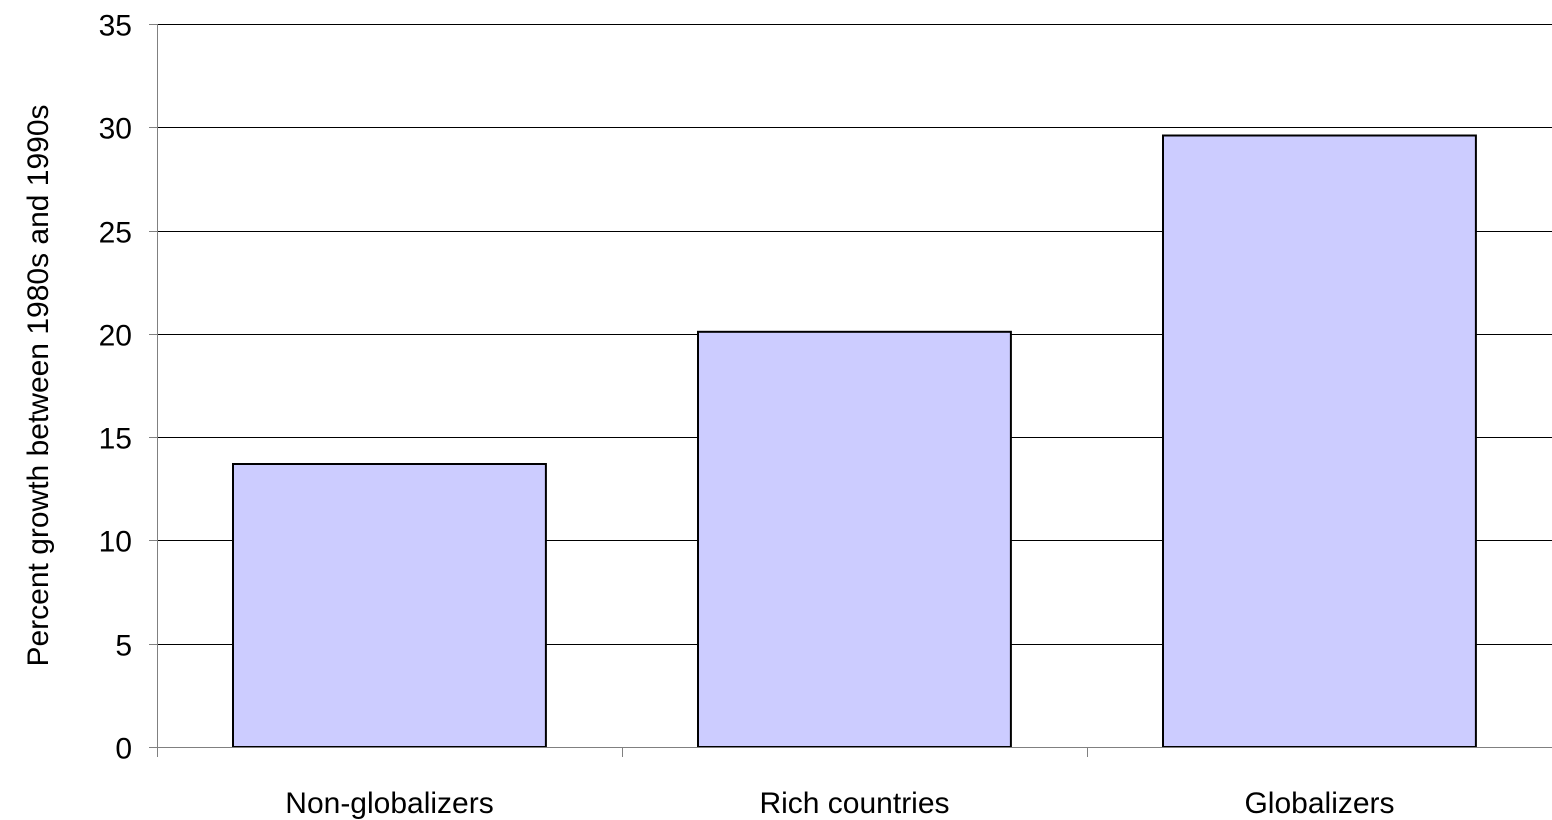 Image resolution: width=1552 pixels, height=820 pixels. Describe the element at coordinates (115, 26) in the screenshot. I see `y-tick-label: 35` at that location.